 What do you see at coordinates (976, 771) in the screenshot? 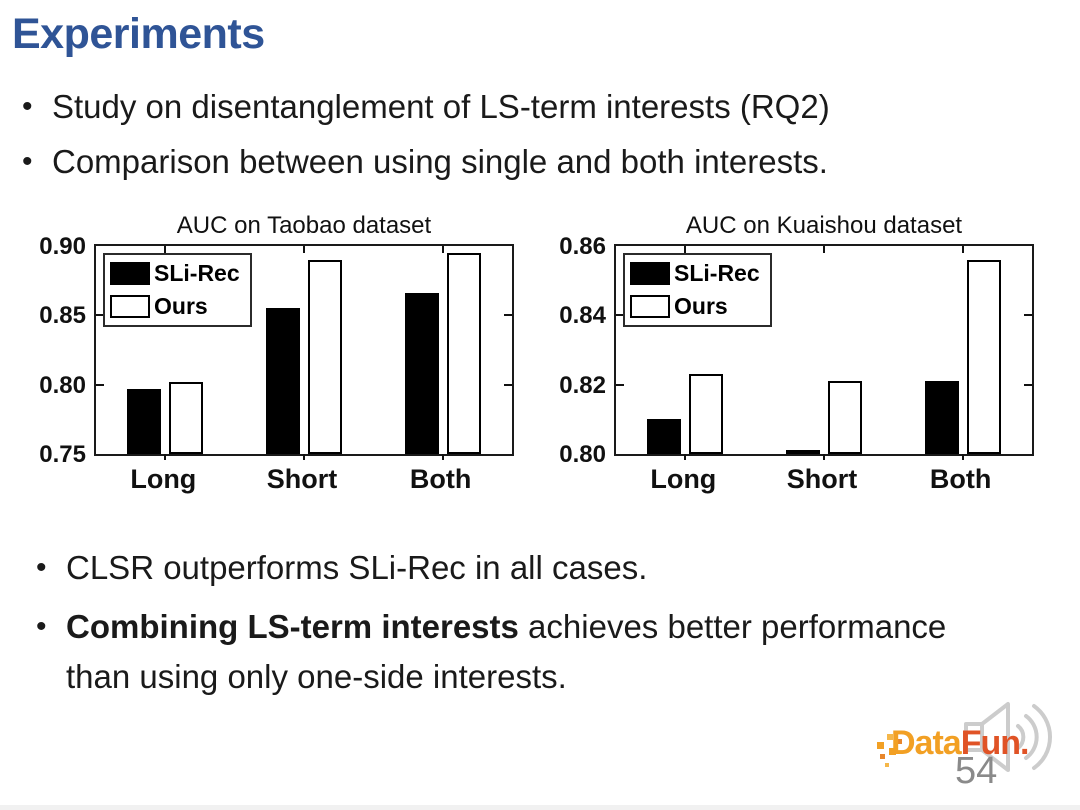
I see `page-number: 54` at bounding box center [976, 771].